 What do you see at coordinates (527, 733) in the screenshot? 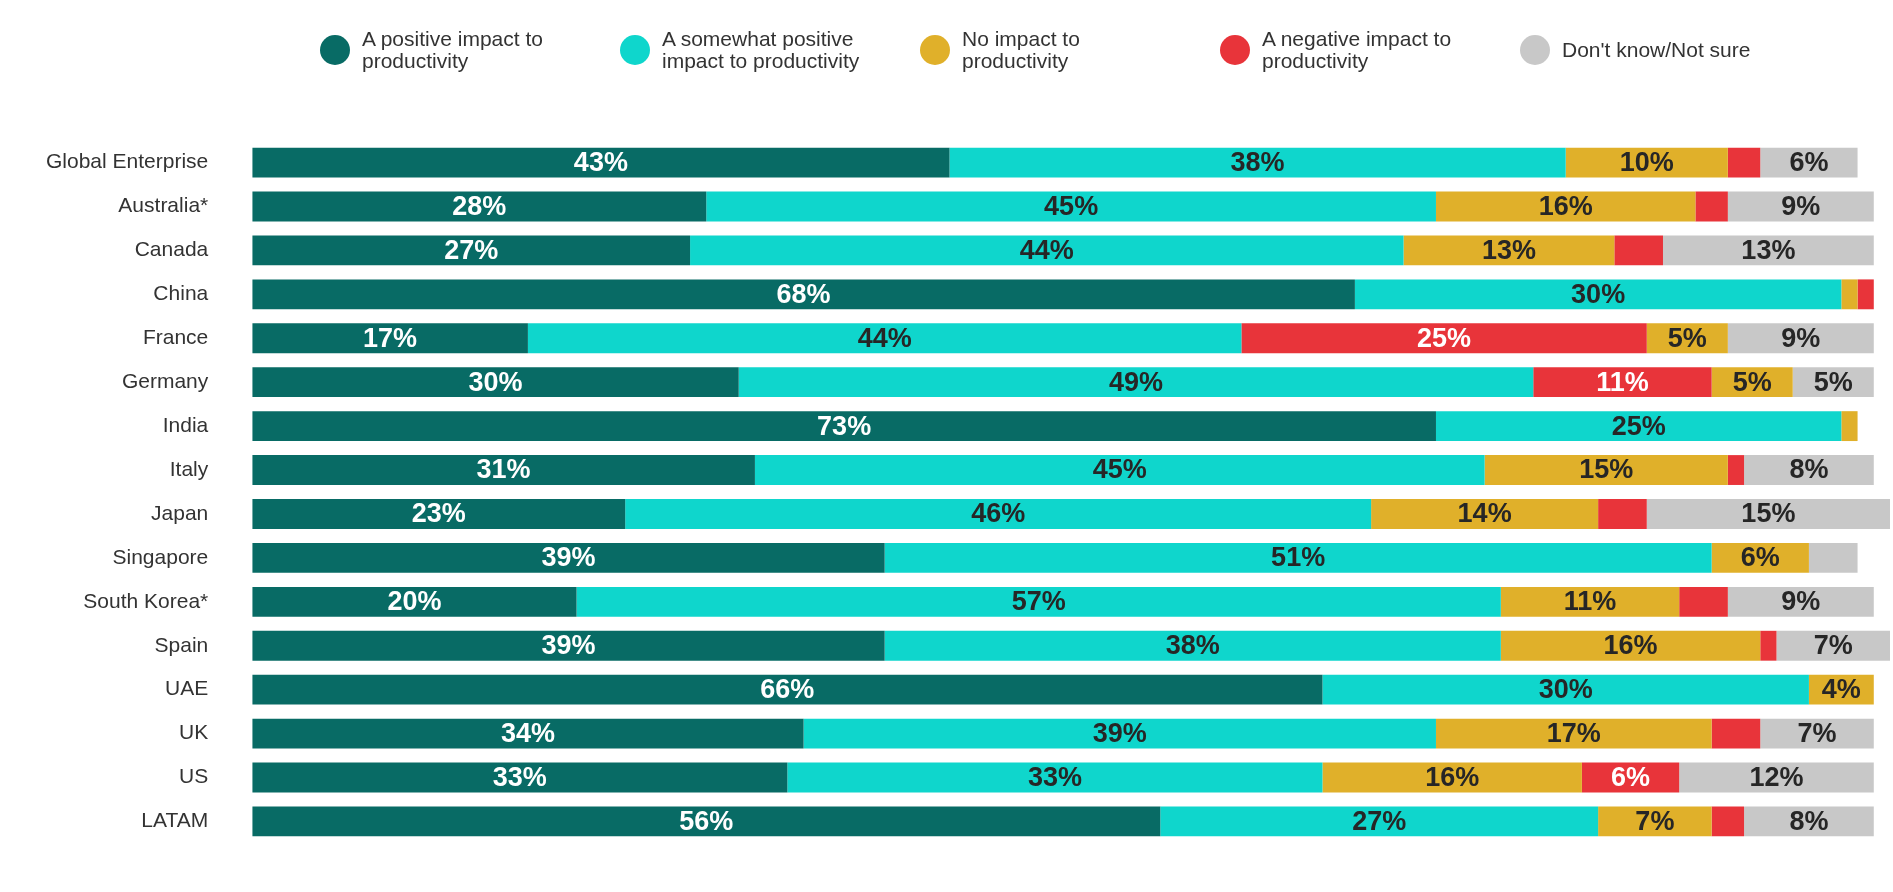
I see `data-label: 34%` at bounding box center [527, 733].